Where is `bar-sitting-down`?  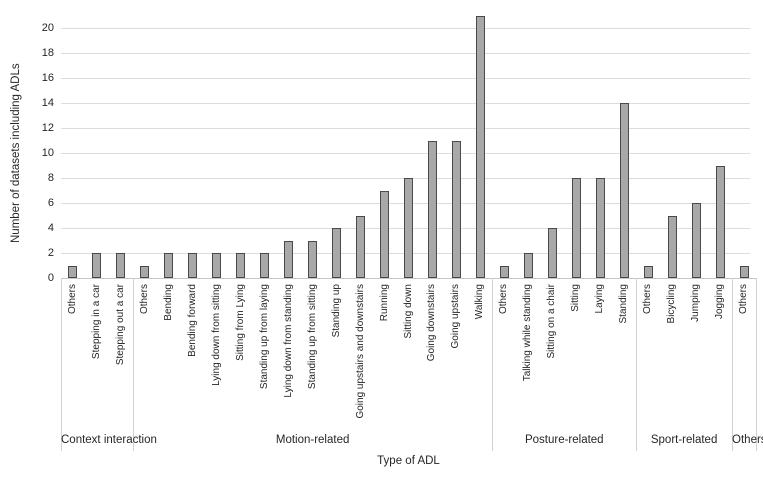
bar-sitting-down is located at coordinates (408, 228).